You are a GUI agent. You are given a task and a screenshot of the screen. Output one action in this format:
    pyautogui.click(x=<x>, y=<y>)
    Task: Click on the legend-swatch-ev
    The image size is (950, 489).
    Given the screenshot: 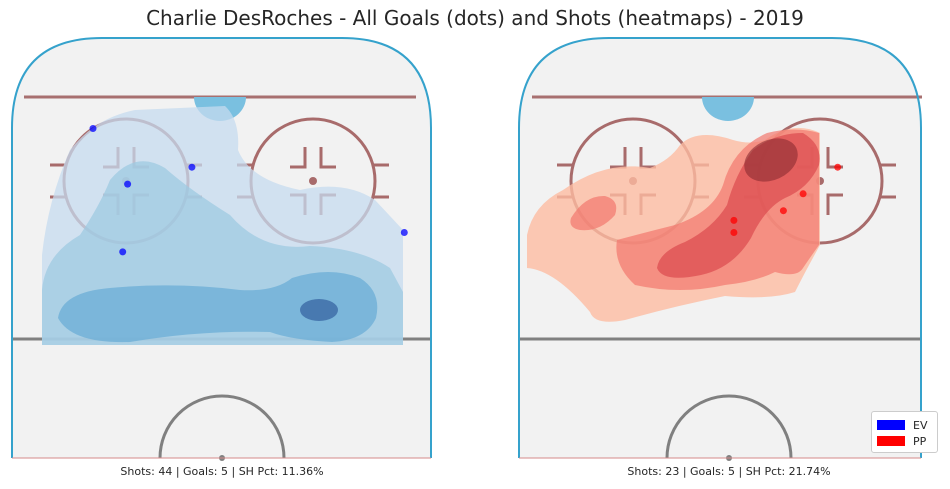 What is the action you would take?
    pyautogui.click(x=891, y=425)
    